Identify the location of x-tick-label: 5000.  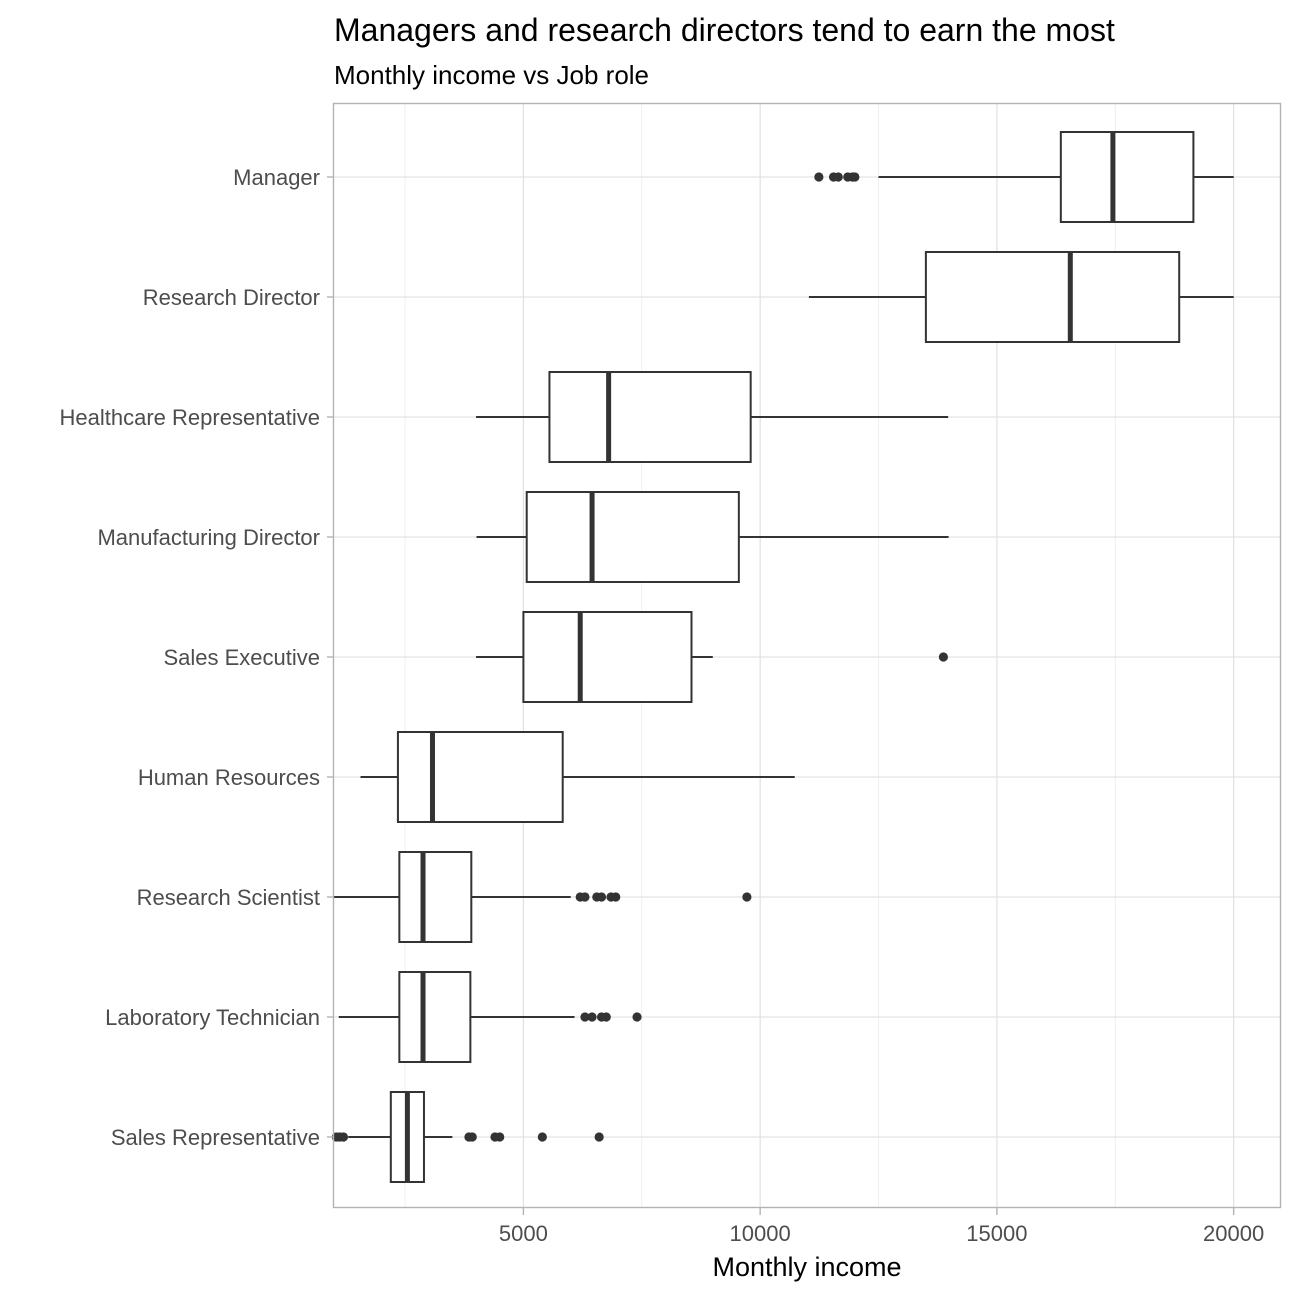
(523, 1233).